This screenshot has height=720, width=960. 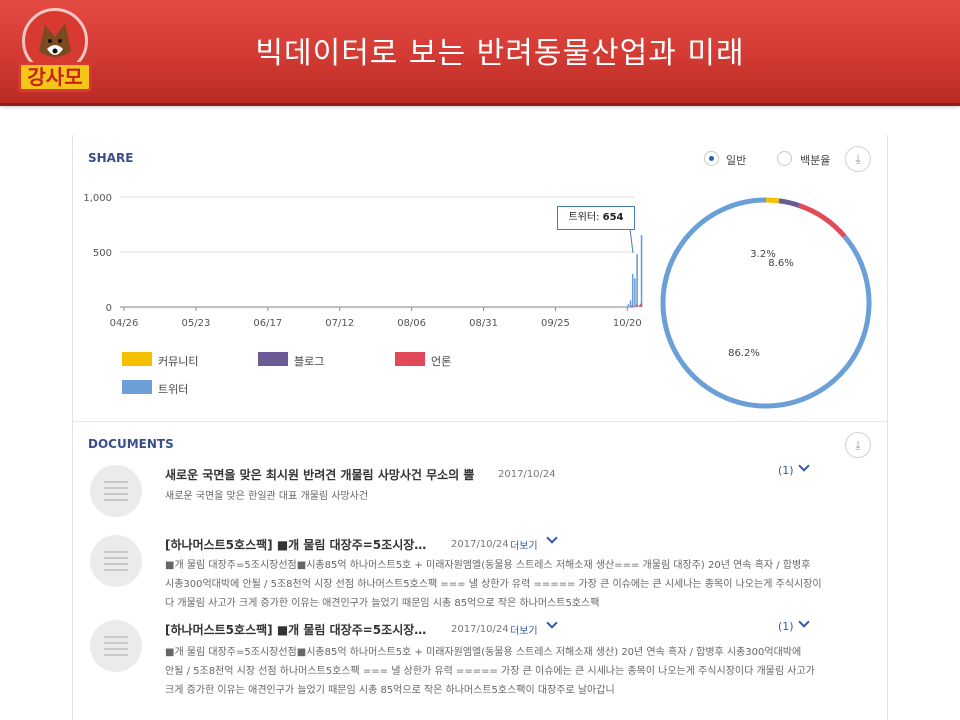 What do you see at coordinates (500, 53) in the screenshot?
I see `page-title: 빅데이터로 보는 반려동물산업과 미래` at bounding box center [500, 53].